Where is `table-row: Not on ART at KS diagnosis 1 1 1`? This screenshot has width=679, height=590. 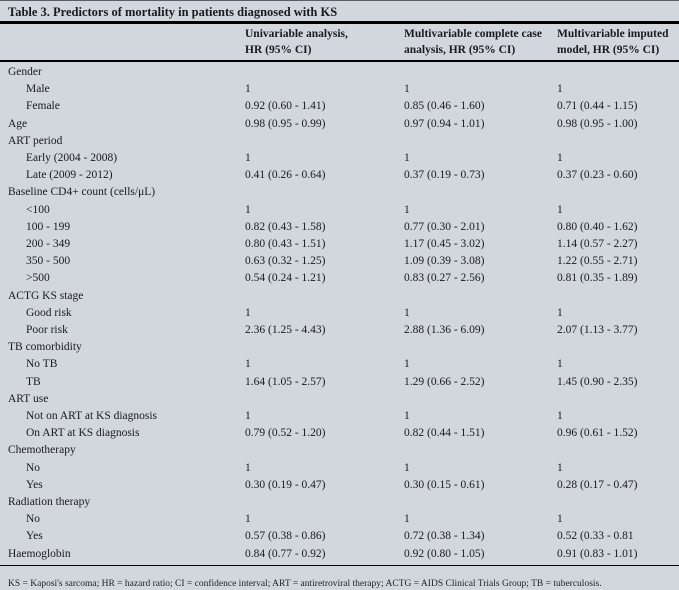 table-row: Not on ART at KS diagnosis 1 1 1 is located at coordinates (339, 416).